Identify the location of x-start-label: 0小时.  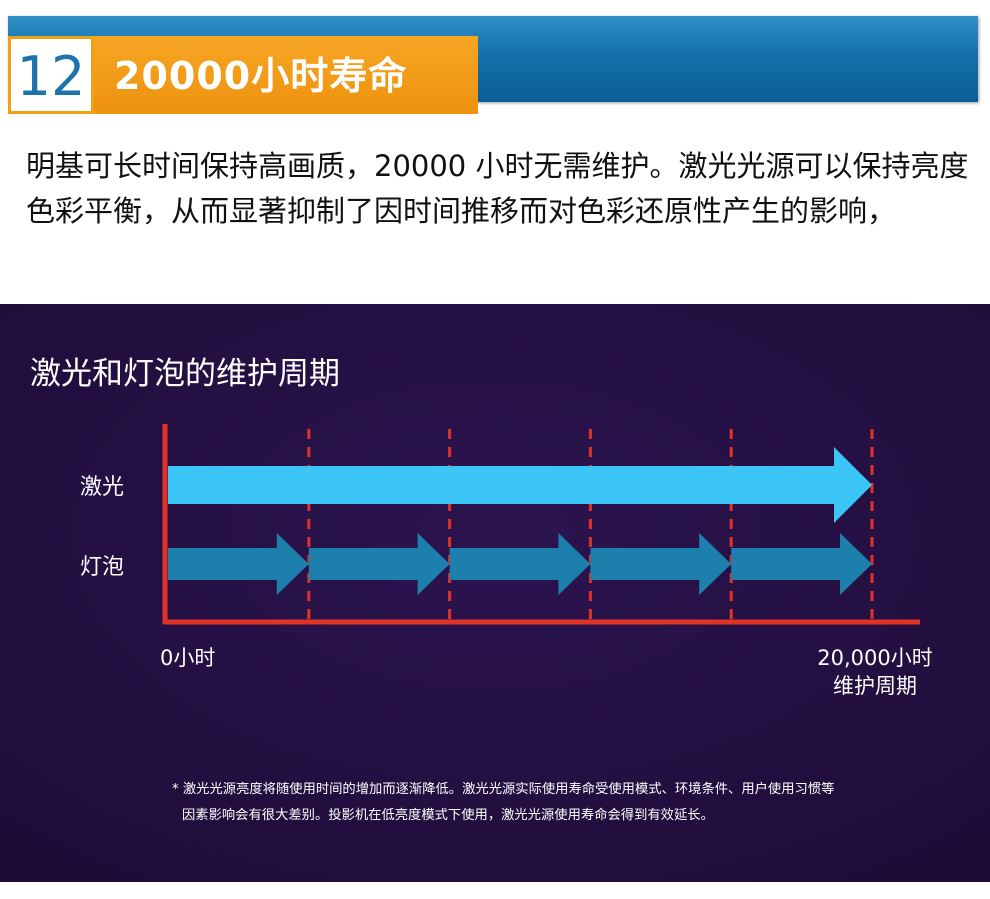
(187, 658).